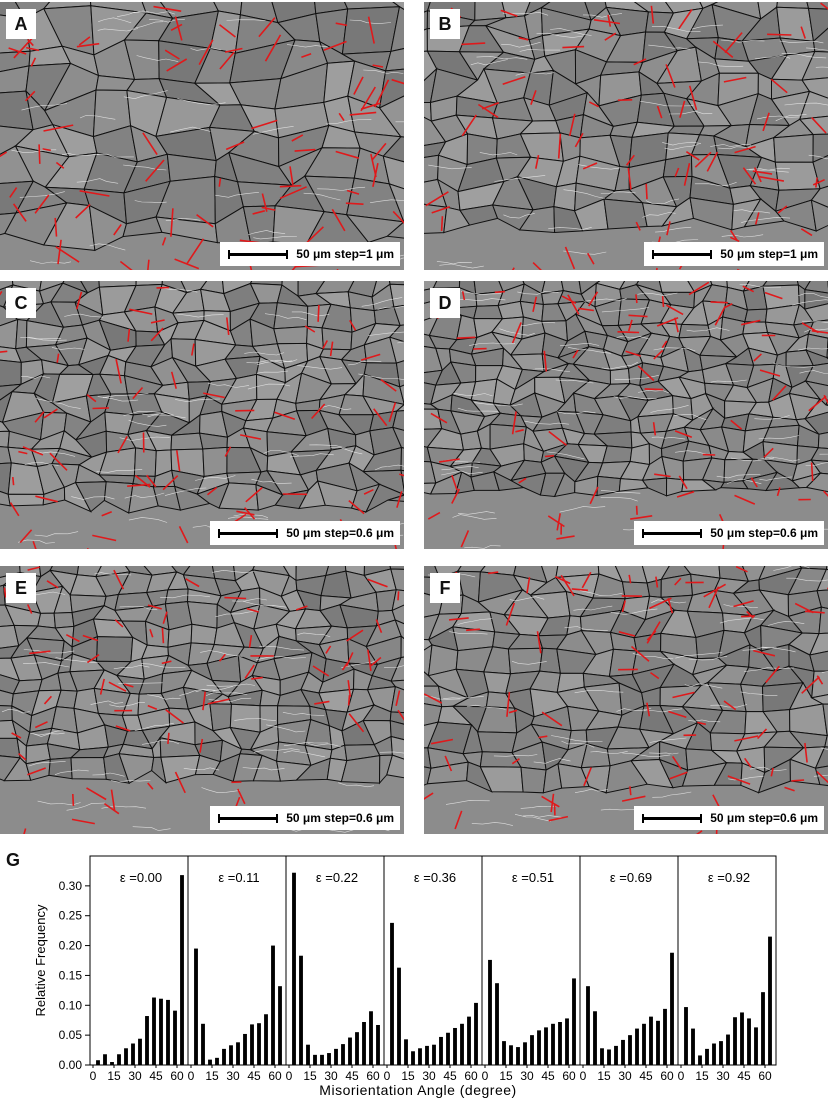  What do you see at coordinates (141, 877) in the screenshot?
I see `series-label: ε =0.00` at bounding box center [141, 877].